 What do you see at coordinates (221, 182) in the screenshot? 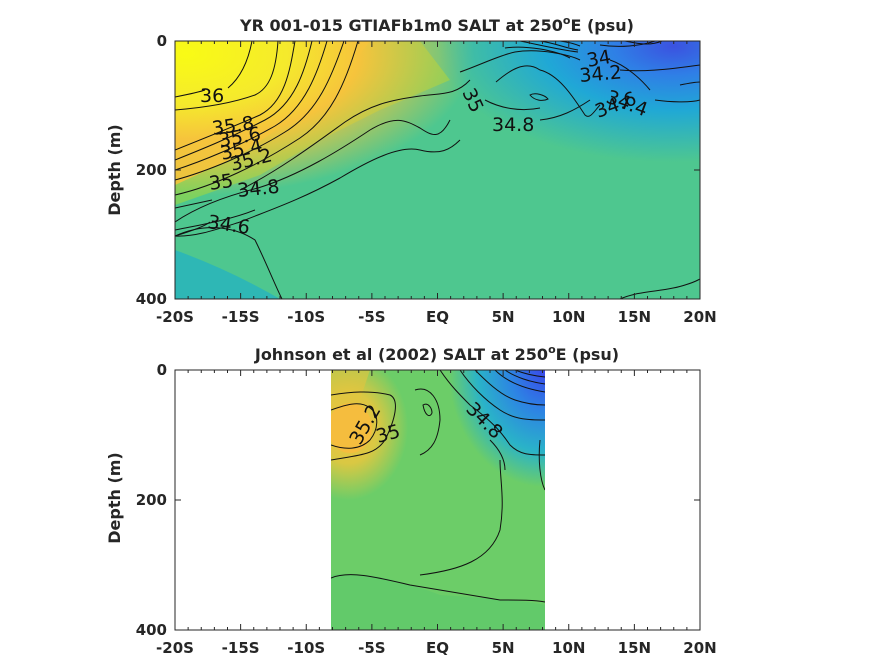
I see `contour-label: 35` at bounding box center [221, 182].